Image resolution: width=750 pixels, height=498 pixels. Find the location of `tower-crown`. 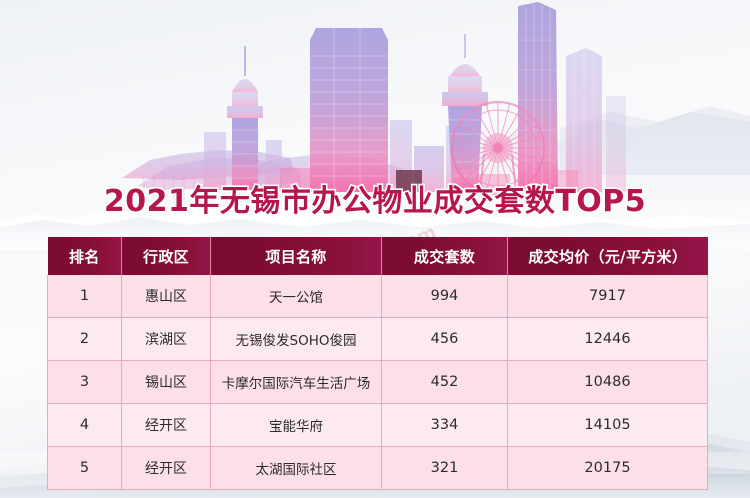

tower-crown is located at coordinates (465, 113).